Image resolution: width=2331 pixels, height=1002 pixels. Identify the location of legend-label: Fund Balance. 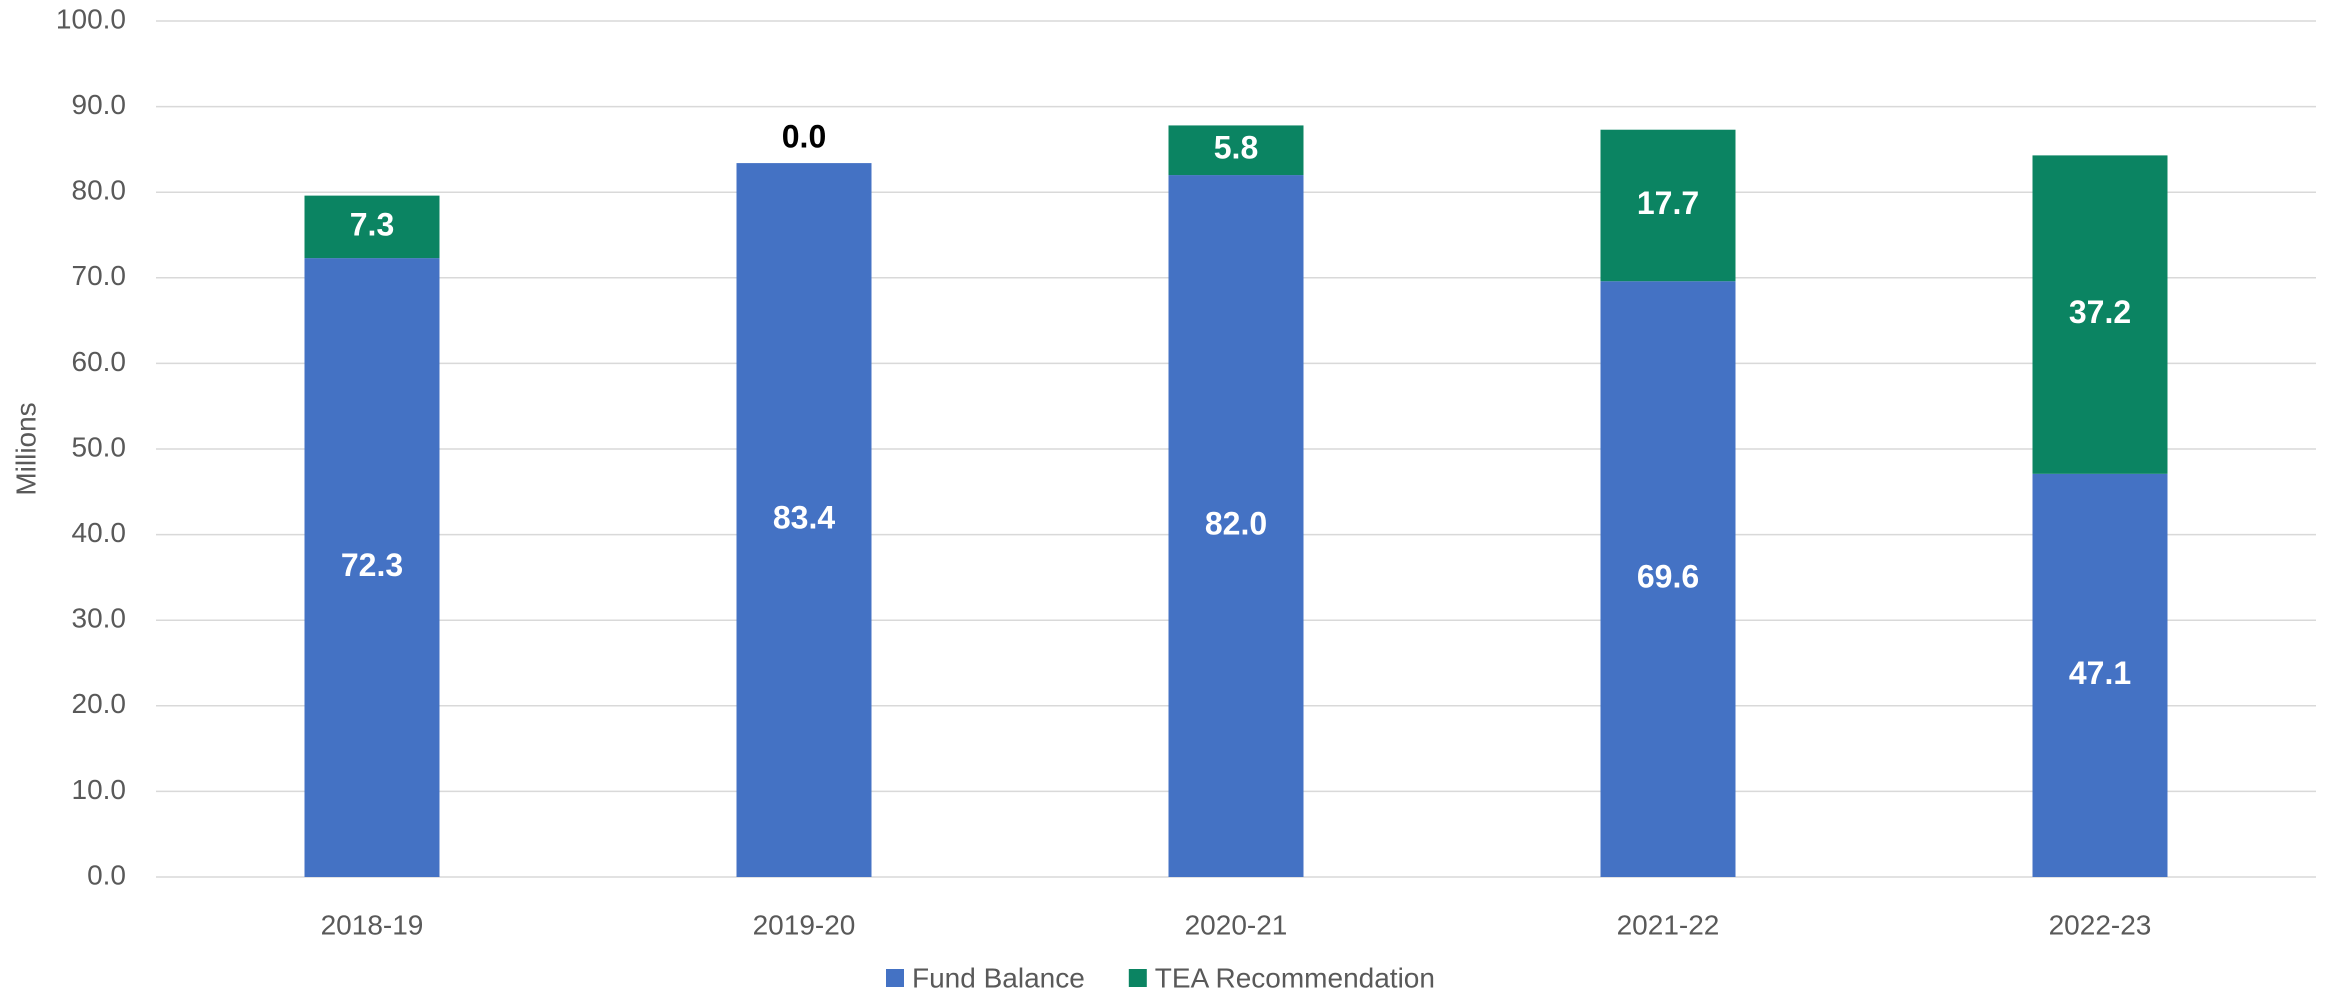
(998, 977).